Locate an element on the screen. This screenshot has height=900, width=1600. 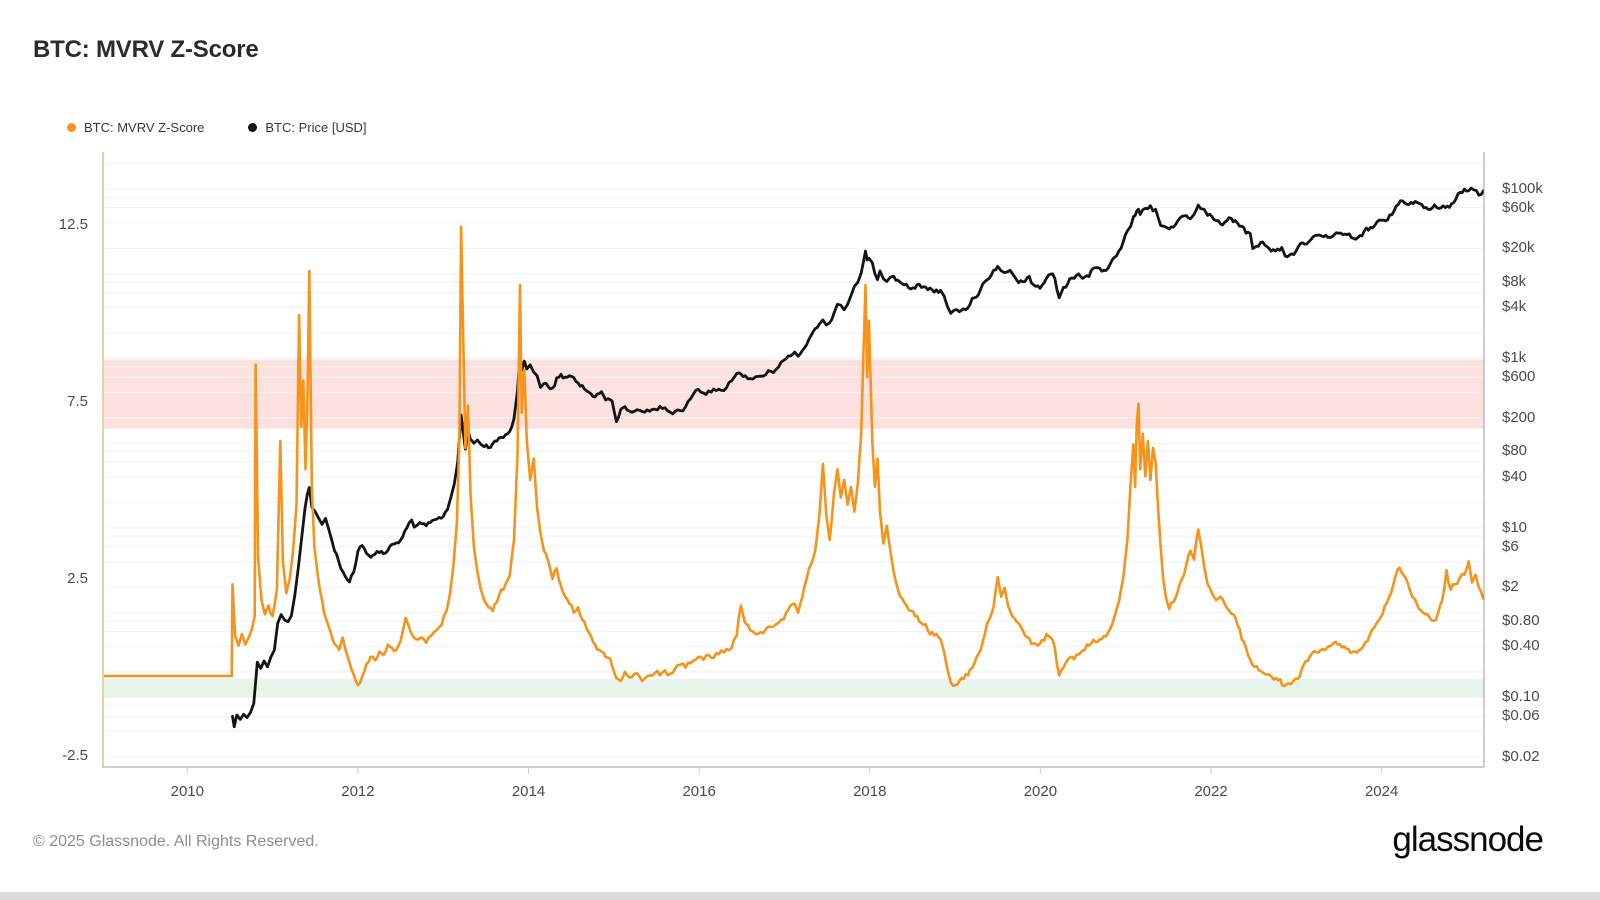
legend-item-label: BTC: MVRV Z-Score is located at coordinates (144, 127).